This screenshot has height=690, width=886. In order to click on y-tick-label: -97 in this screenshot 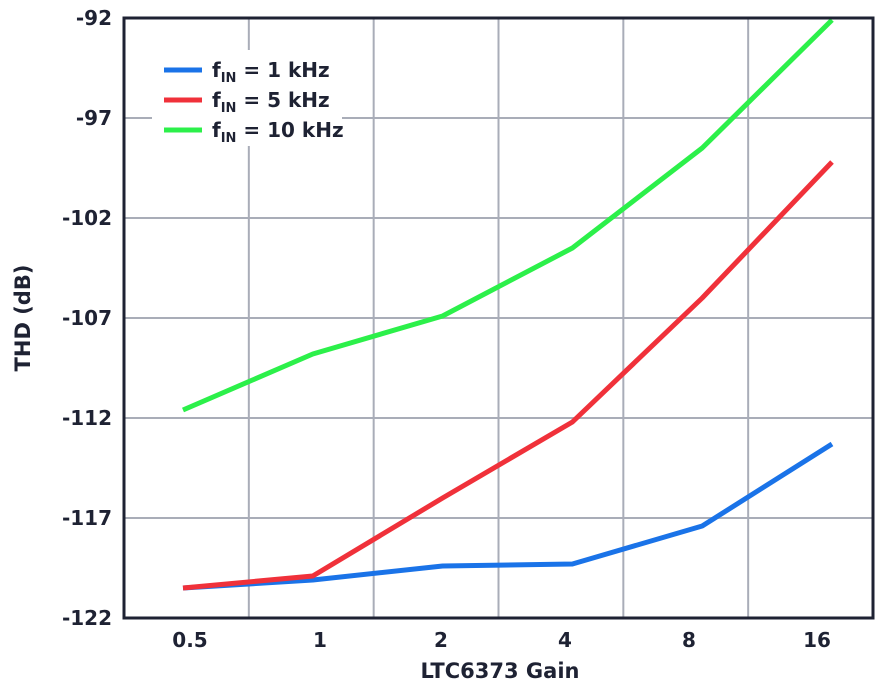, I will do `click(94, 118)`.